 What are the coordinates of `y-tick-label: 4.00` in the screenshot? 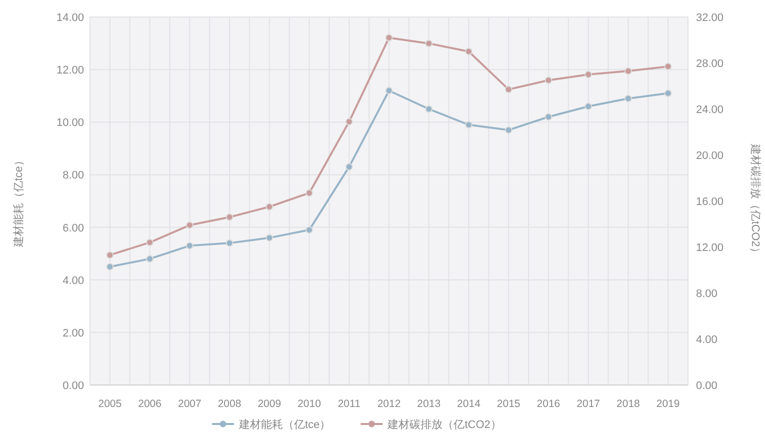 It's located at (73, 280).